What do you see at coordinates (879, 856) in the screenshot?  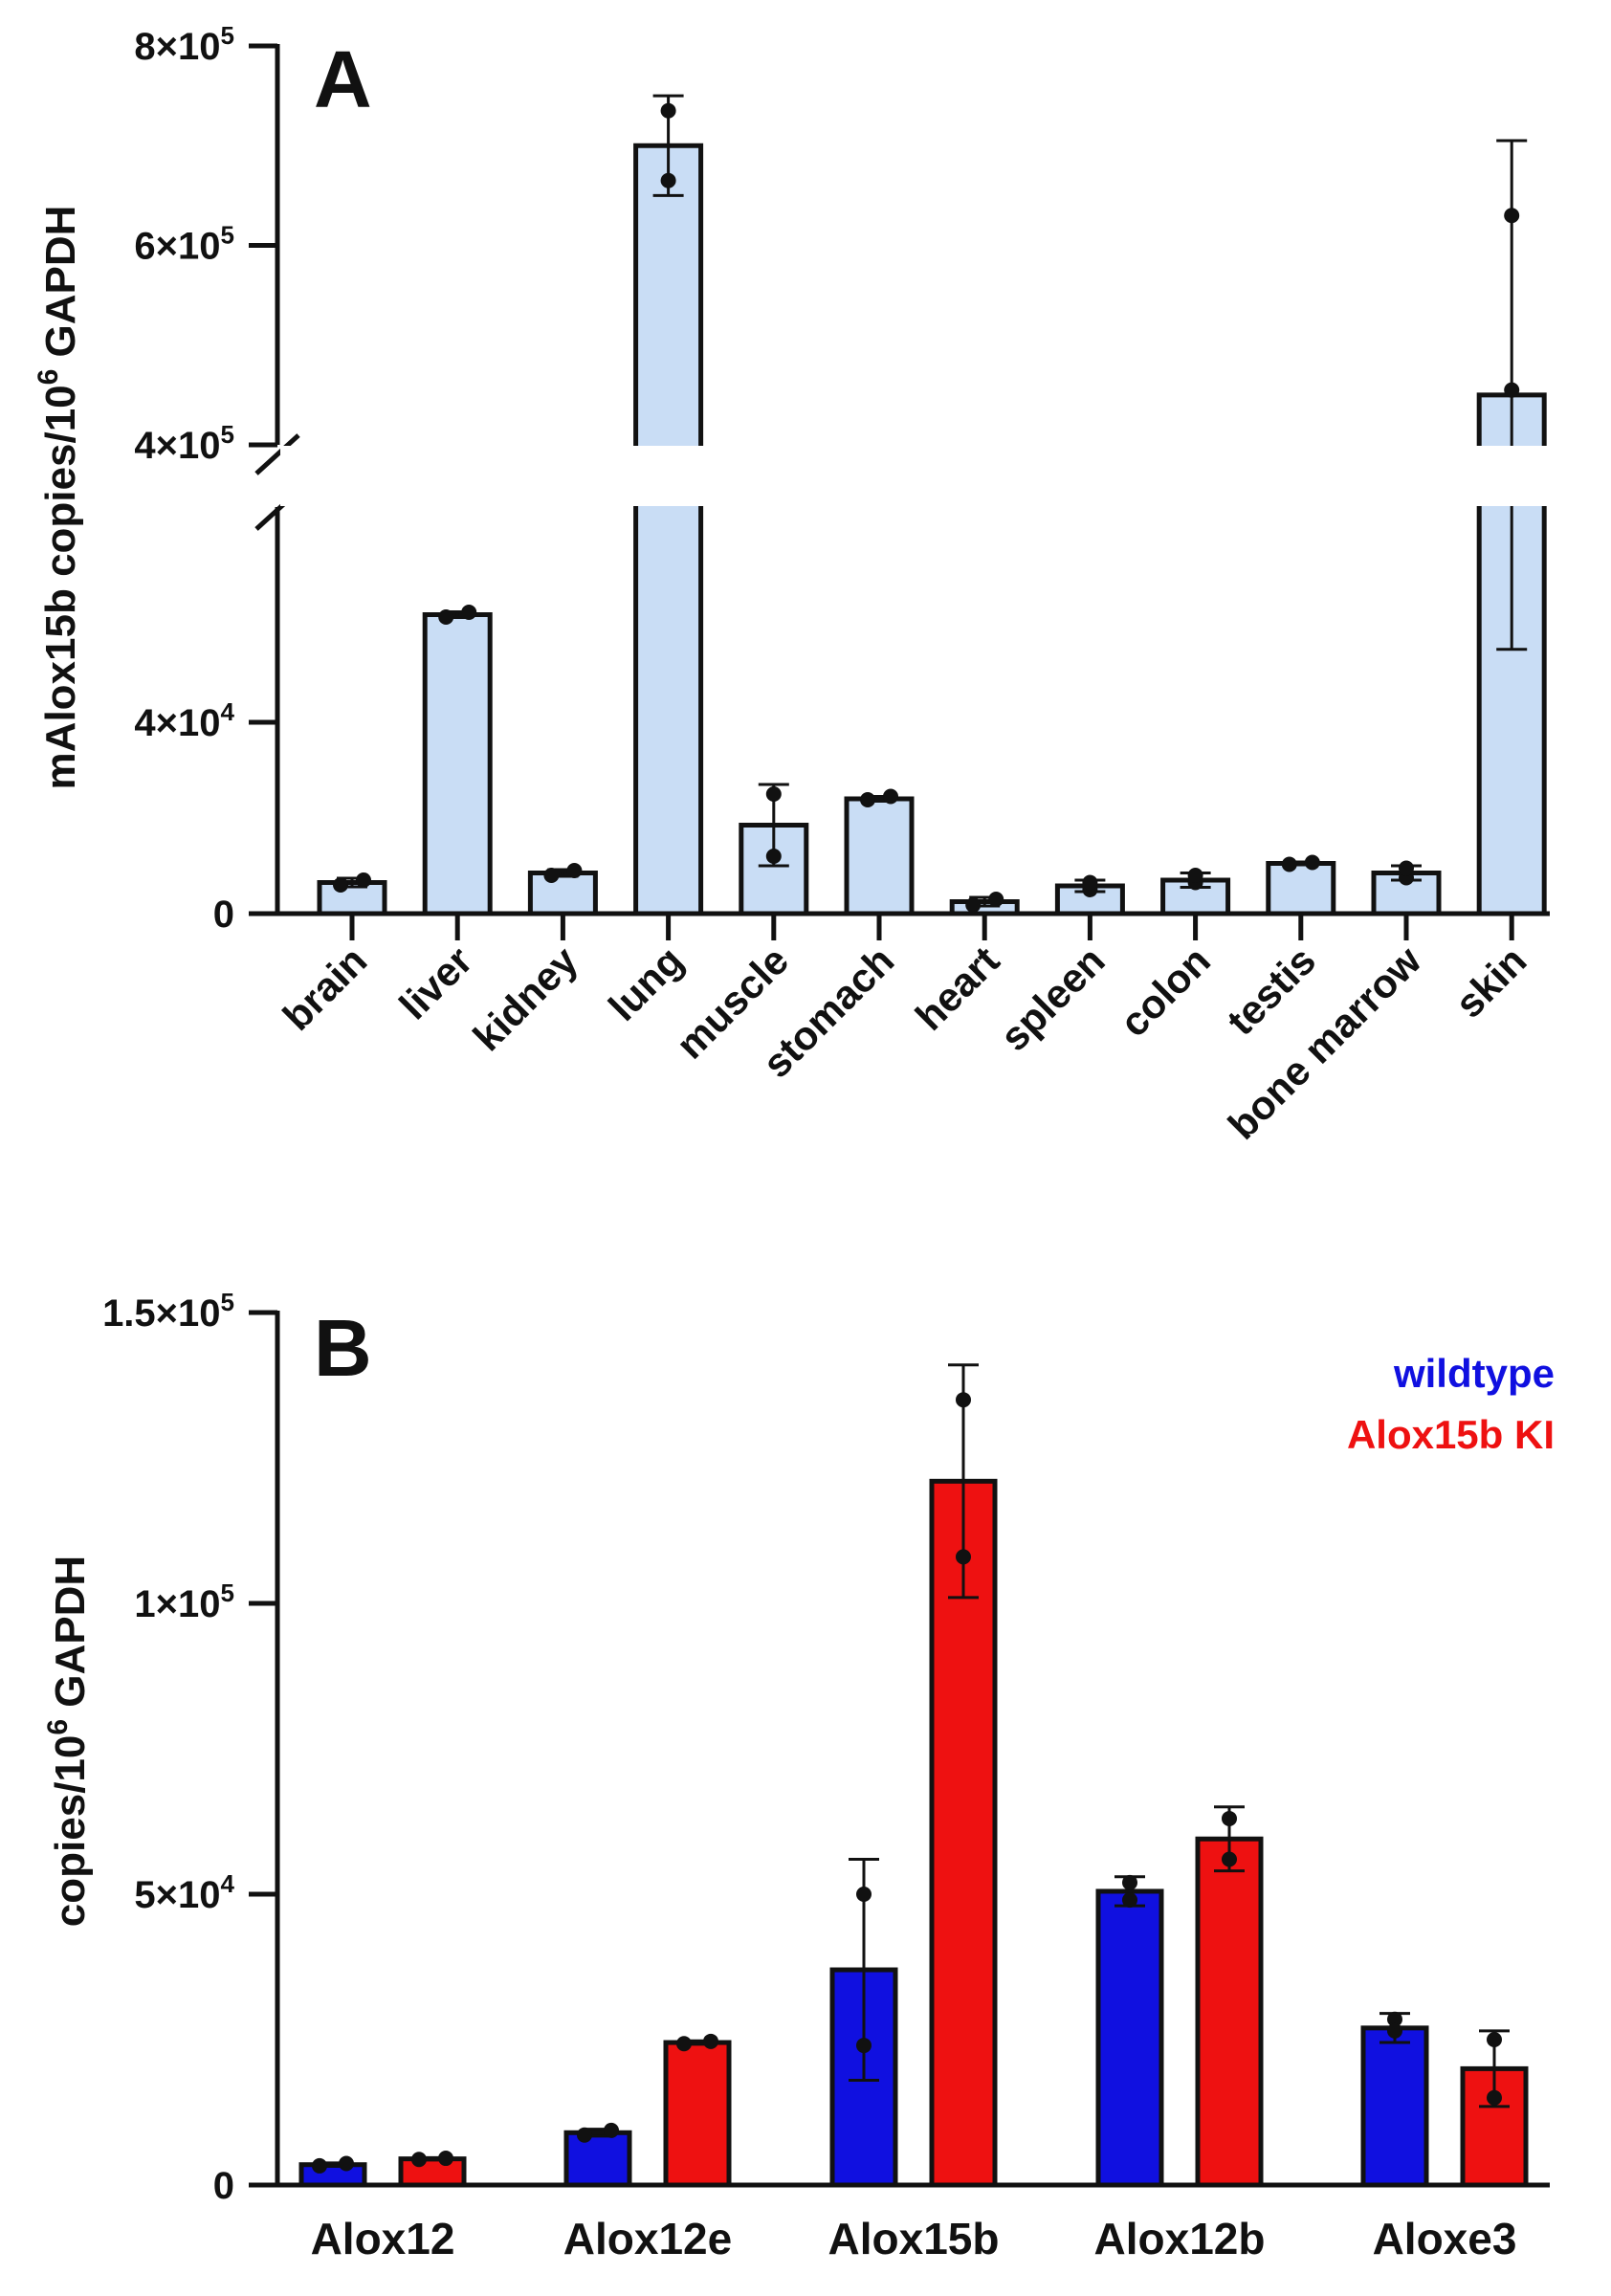 I see `bar-stomach` at bounding box center [879, 856].